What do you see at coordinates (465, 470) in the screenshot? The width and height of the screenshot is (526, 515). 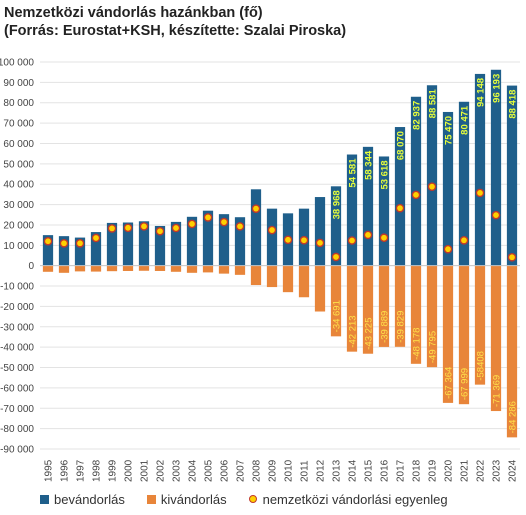 I see `x-tick-label: 2021` at bounding box center [465, 470].